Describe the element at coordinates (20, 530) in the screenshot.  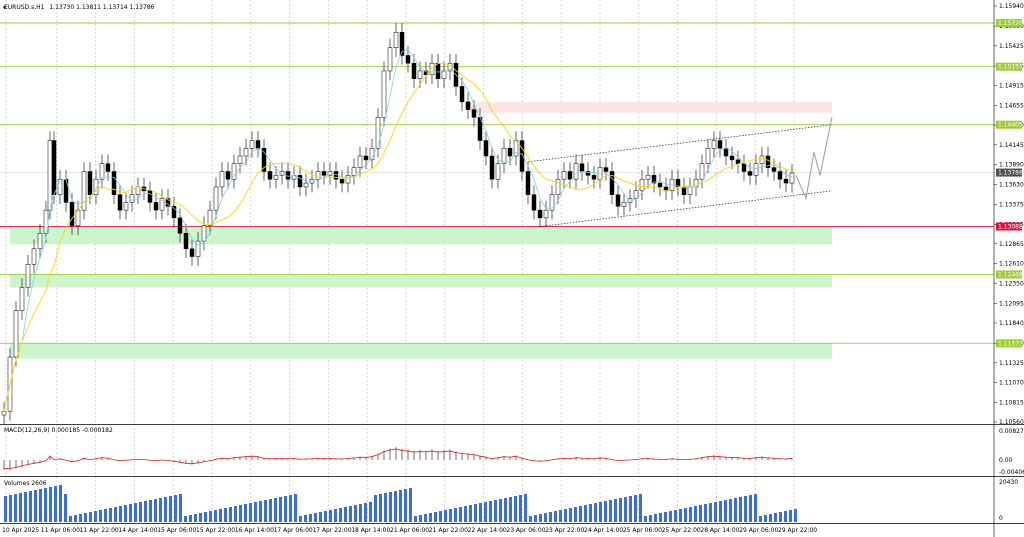
I see `time-tick-label: 10 Apr 2025` at that location.